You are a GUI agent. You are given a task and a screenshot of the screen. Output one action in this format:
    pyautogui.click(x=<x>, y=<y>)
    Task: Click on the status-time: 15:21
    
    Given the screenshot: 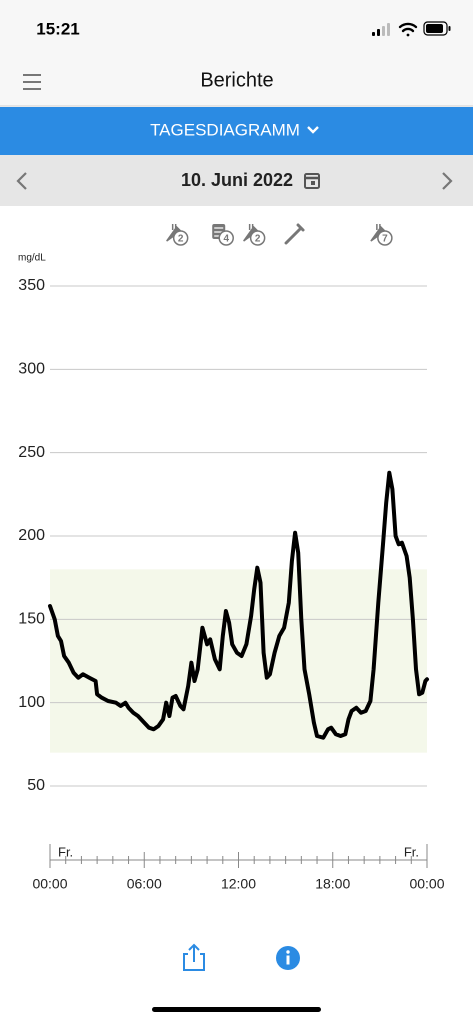 What is the action you would take?
    pyautogui.click(x=57, y=28)
    